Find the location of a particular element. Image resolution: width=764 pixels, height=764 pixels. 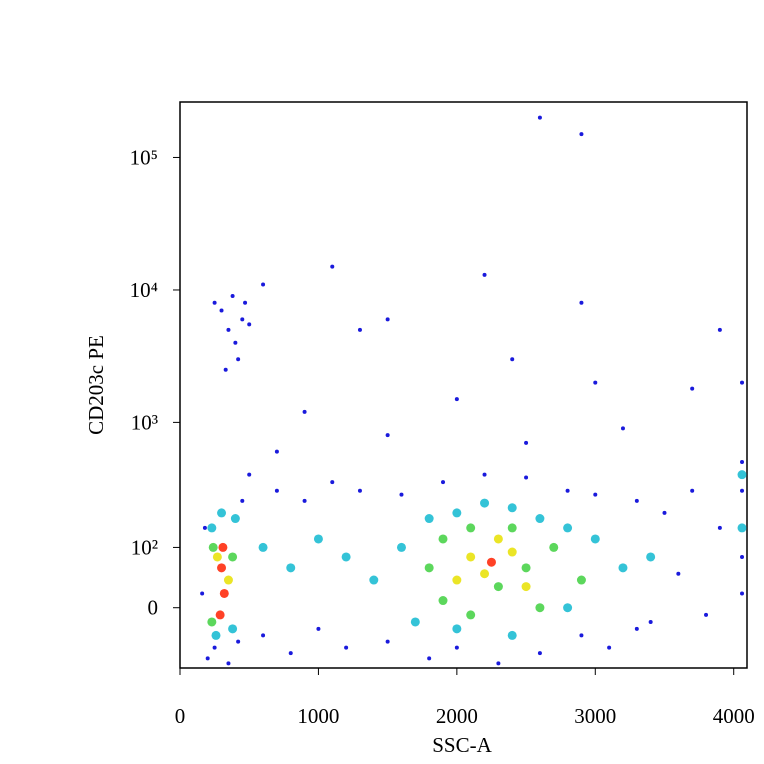

y-tick-label: 10³ is located at coordinates (144, 422).